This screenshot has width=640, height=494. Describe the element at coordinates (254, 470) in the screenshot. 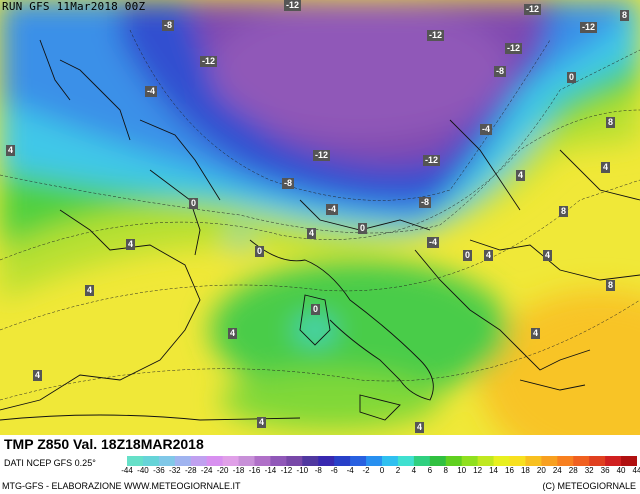

I see `scale-label: -16` at that location.